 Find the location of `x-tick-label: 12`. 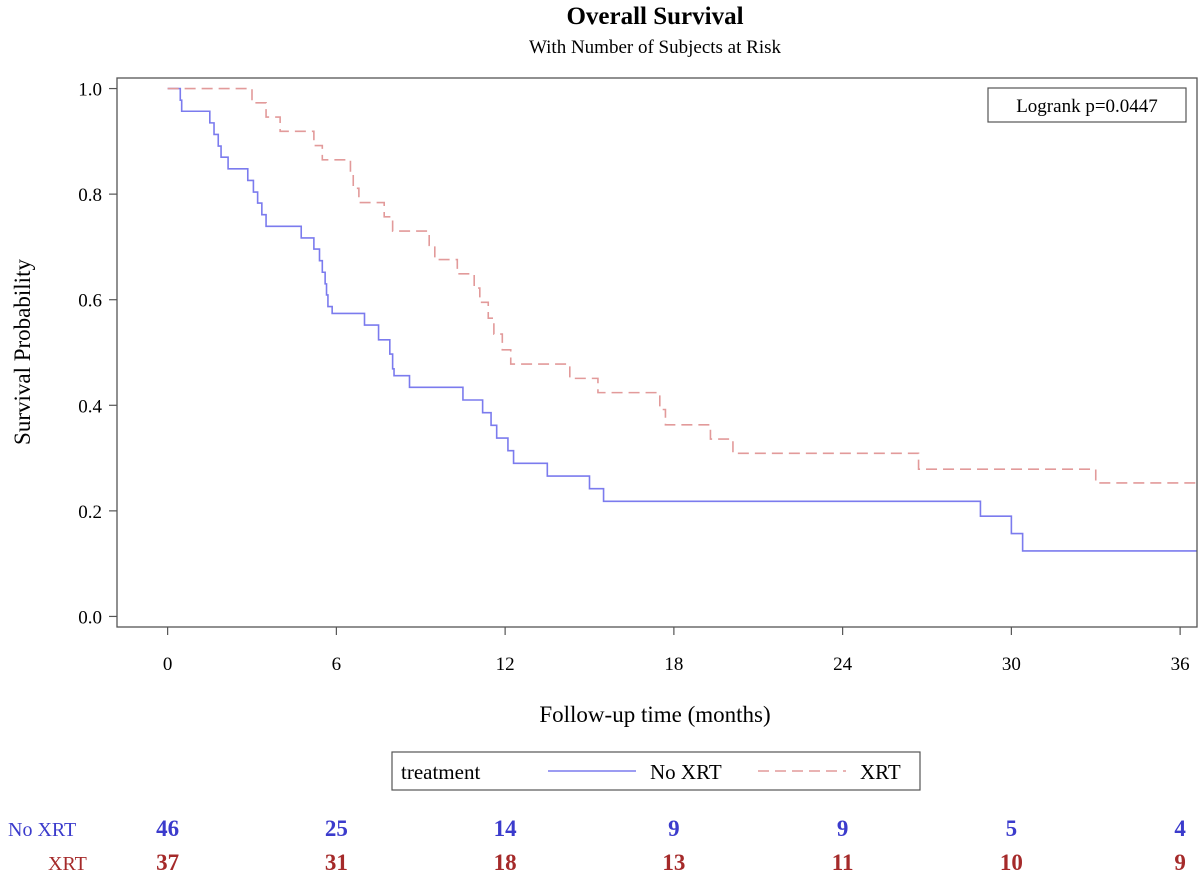

x-tick-label: 12 is located at coordinates (505, 664).